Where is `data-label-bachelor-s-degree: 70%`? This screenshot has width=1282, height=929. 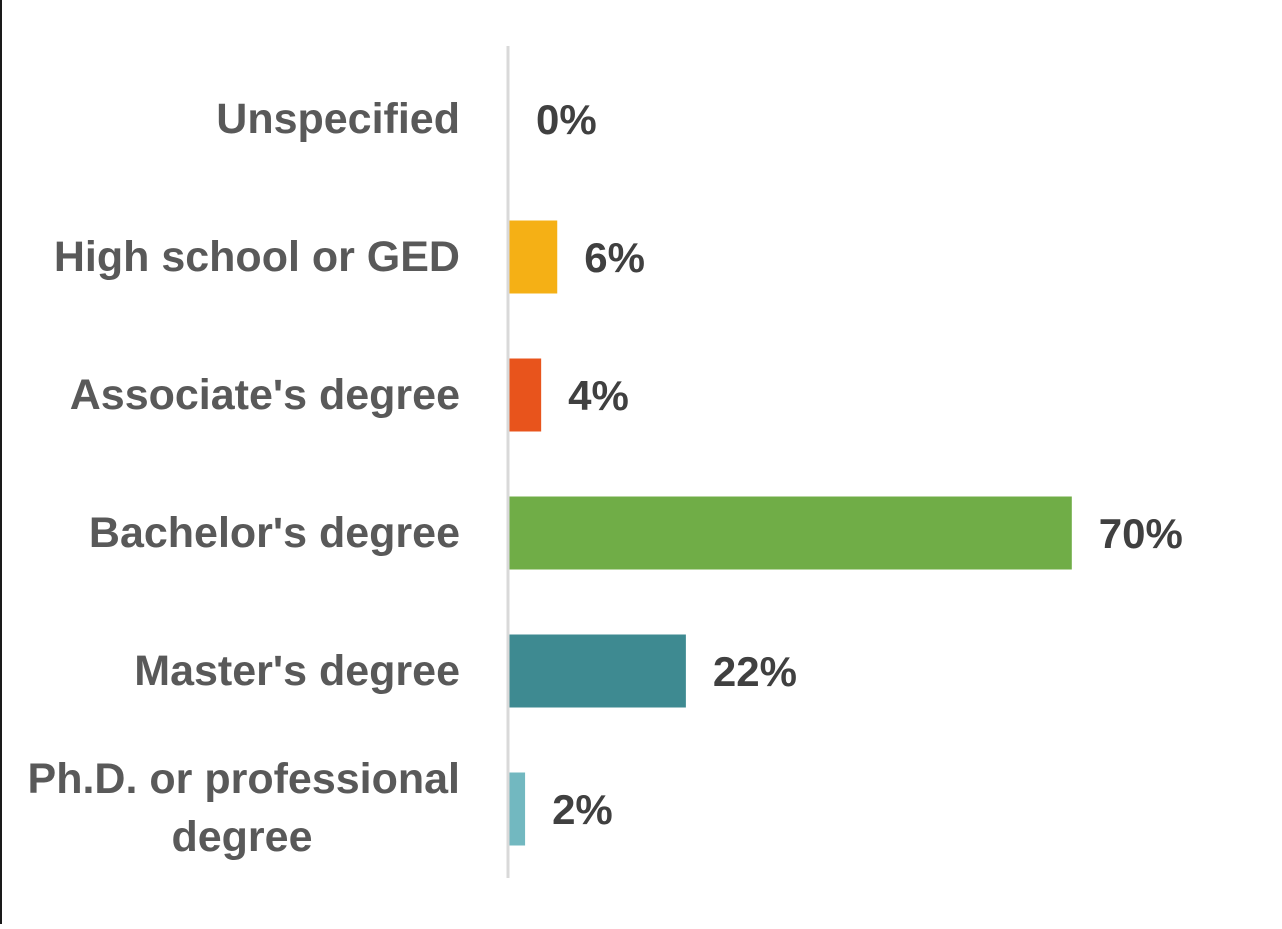
data-label-bachelor-s-degree: 70% is located at coordinates (1141, 533).